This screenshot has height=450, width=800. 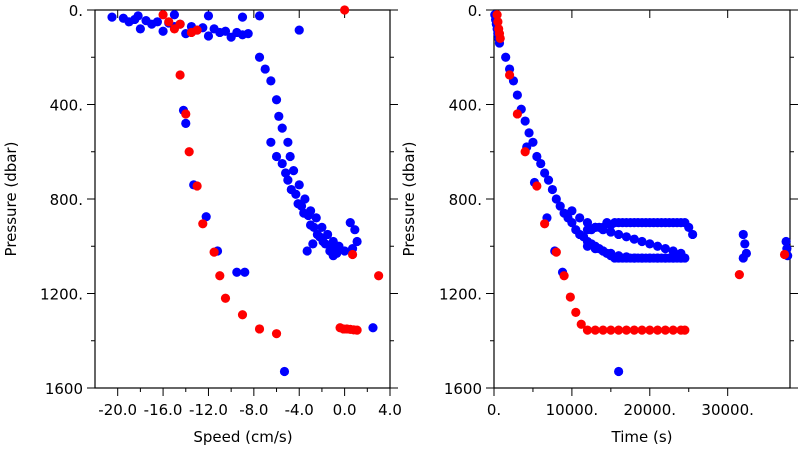 What do you see at coordinates (475, 11) in the screenshot?
I see `y-tick-label: 0.` at bounding box center [475, 11].